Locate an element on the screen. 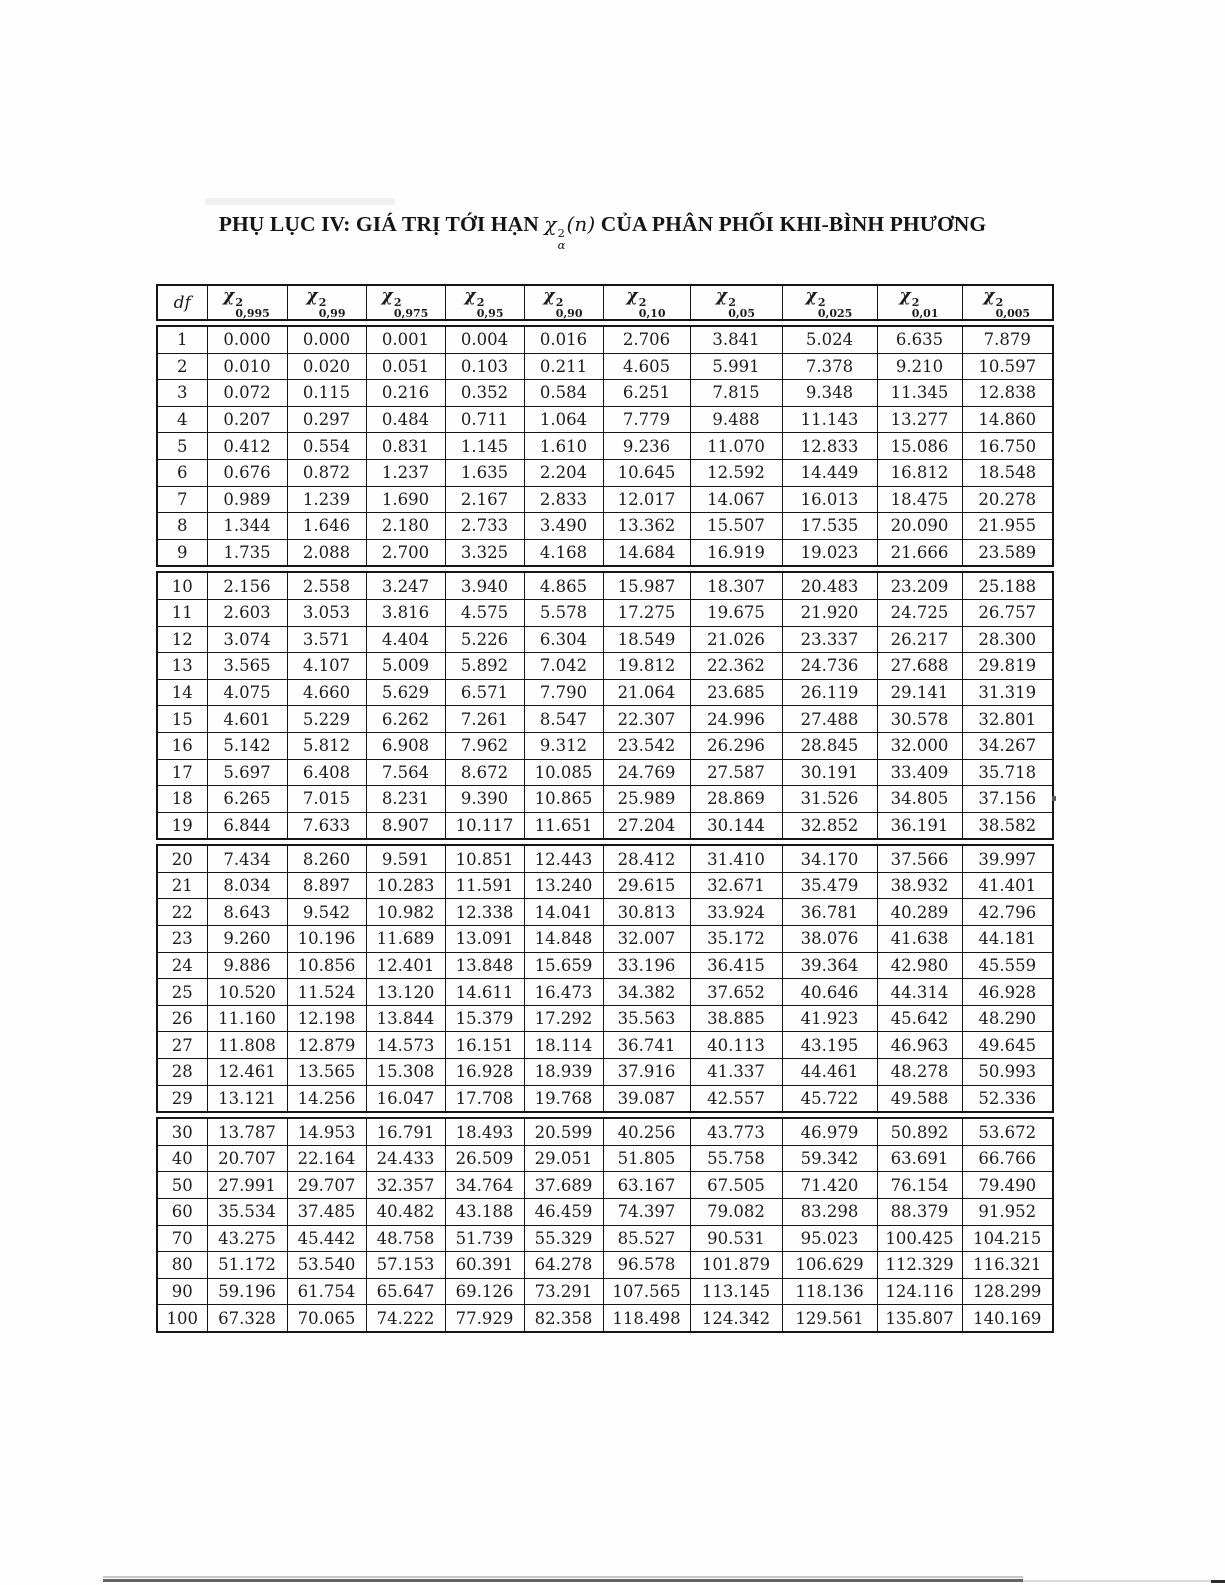 The width and height of the screenshot is (1225, 1585). value-cell: 13.565 is located at coordinates (326, 1072).